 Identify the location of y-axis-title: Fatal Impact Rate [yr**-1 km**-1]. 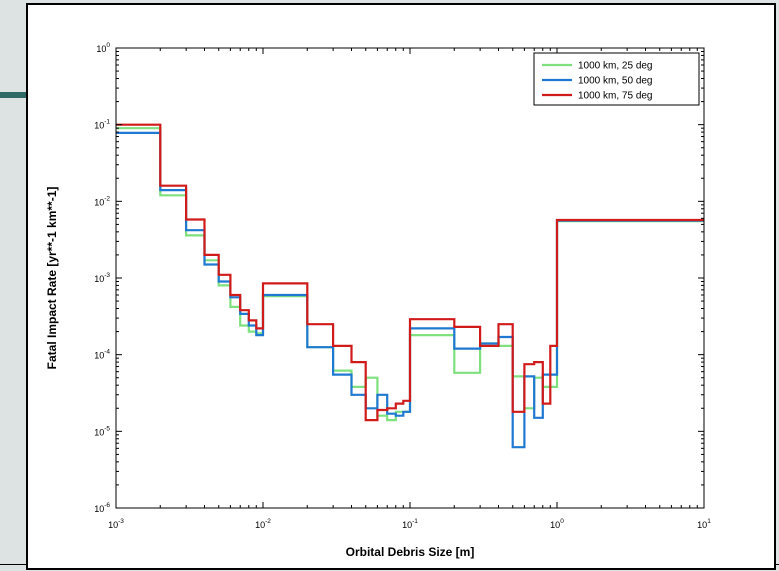
(52, 278).